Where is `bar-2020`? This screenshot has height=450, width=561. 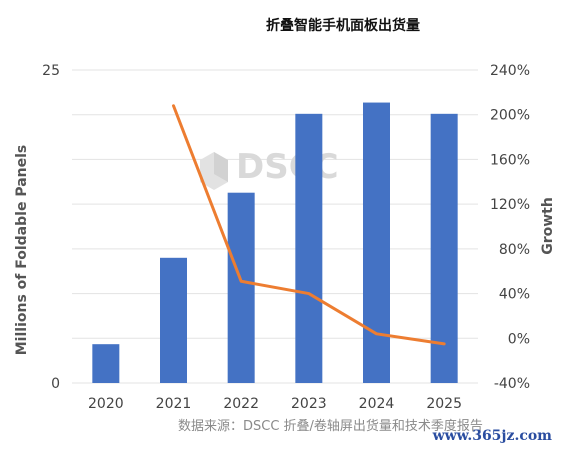 bar-2020 is located at coordinates (106, 363).